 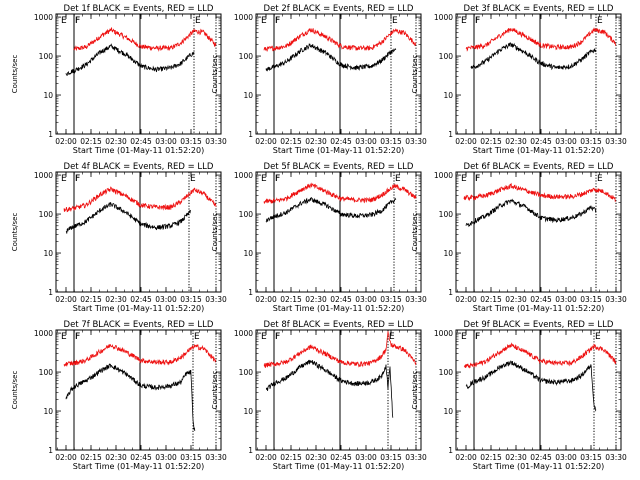 What do you see at coordinates (139, 167) in the screenshot?
I see `panel-title: Det 4f BLACK = Events, RED = LLD` at bounding box center [139, 167].